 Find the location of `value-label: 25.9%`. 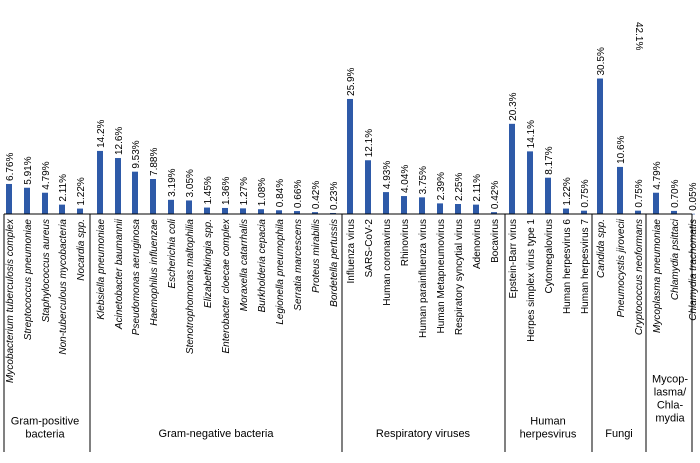

value-label: 25.9% is located at coordinates (351, 81).